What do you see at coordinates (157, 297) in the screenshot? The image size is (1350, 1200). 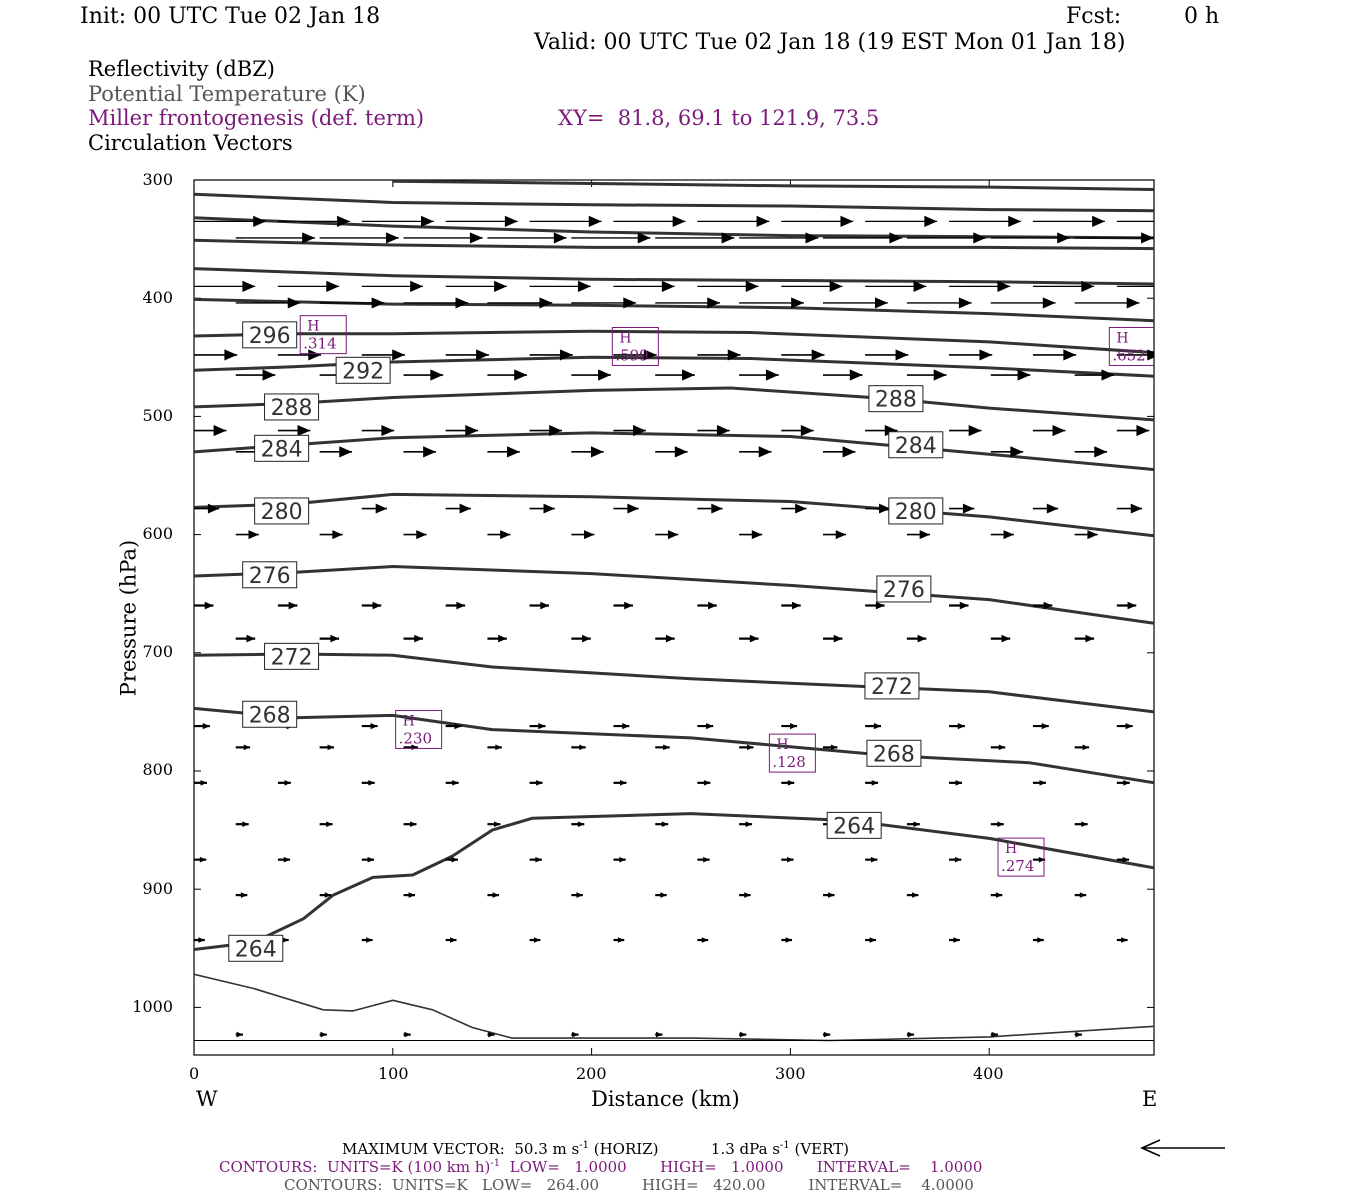 I see `y-tick-label-400: 400` at bounding box center [157, 297].